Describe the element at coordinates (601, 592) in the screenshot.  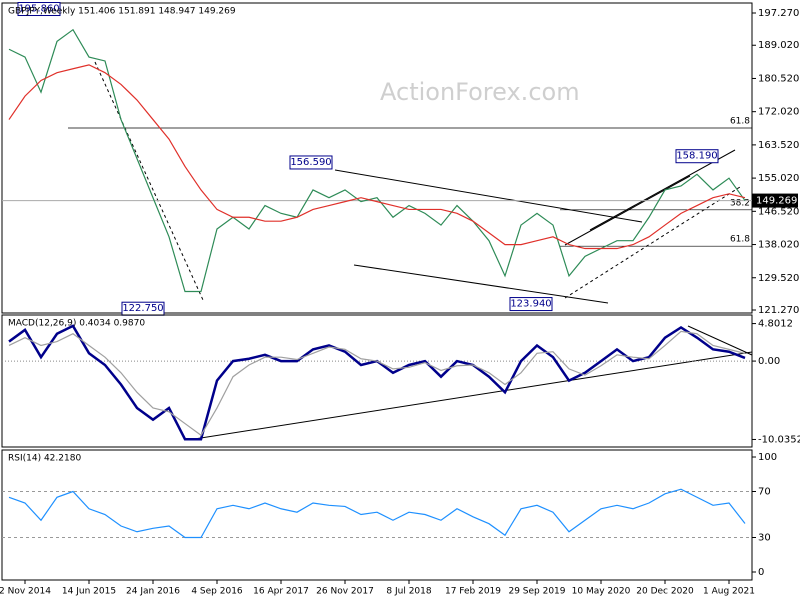
I see `x-tick-label: 10 May 2020` at that location.